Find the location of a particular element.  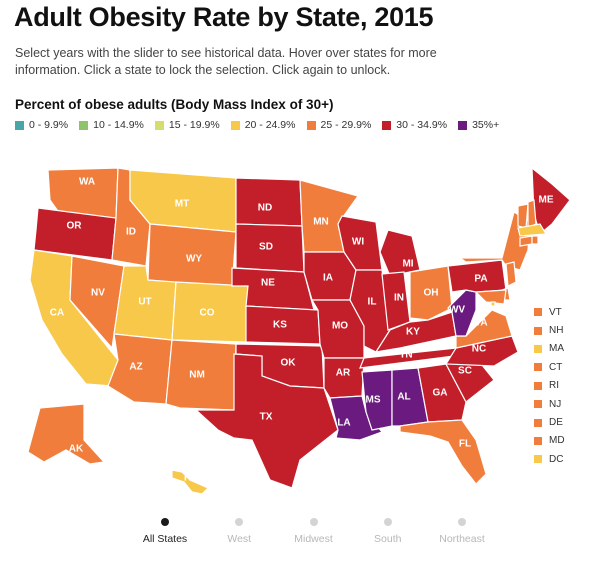

state-nd is located at coordinates (269, 202).